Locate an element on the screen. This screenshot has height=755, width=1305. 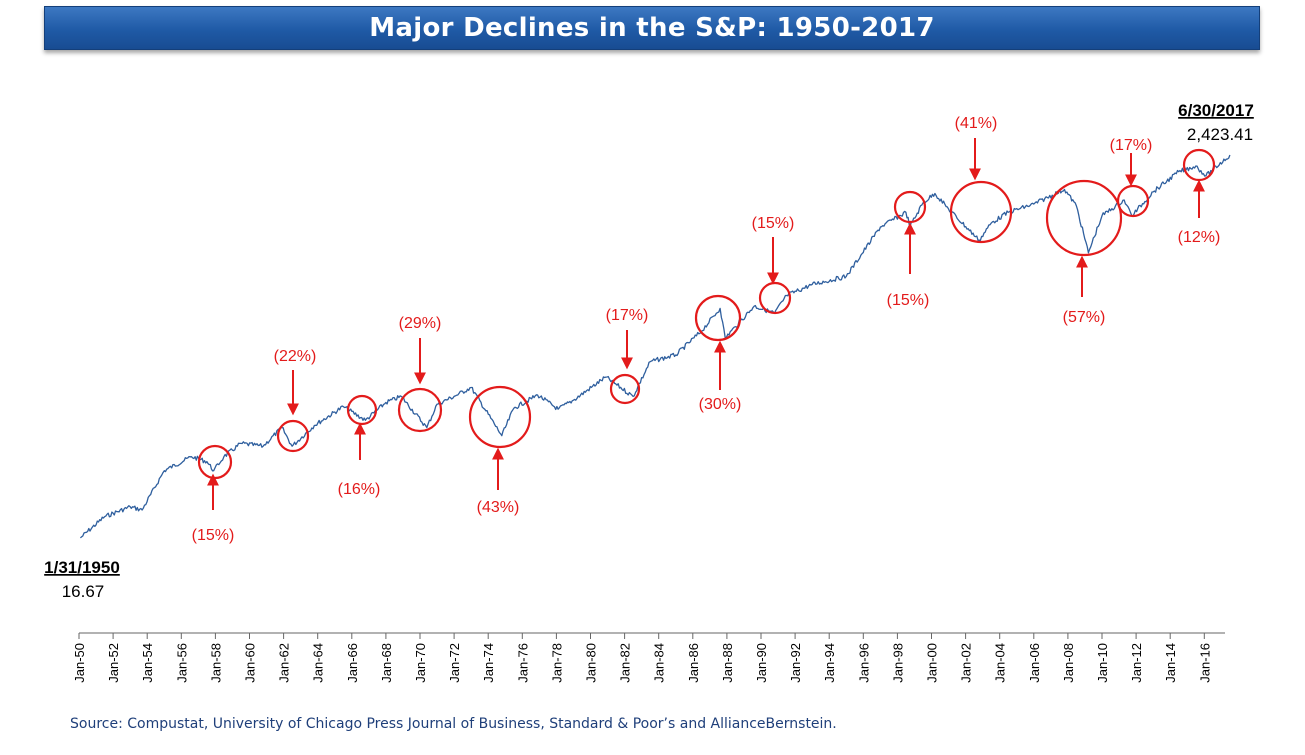
decline-label: (30%) is located at coordinates (720, 404).